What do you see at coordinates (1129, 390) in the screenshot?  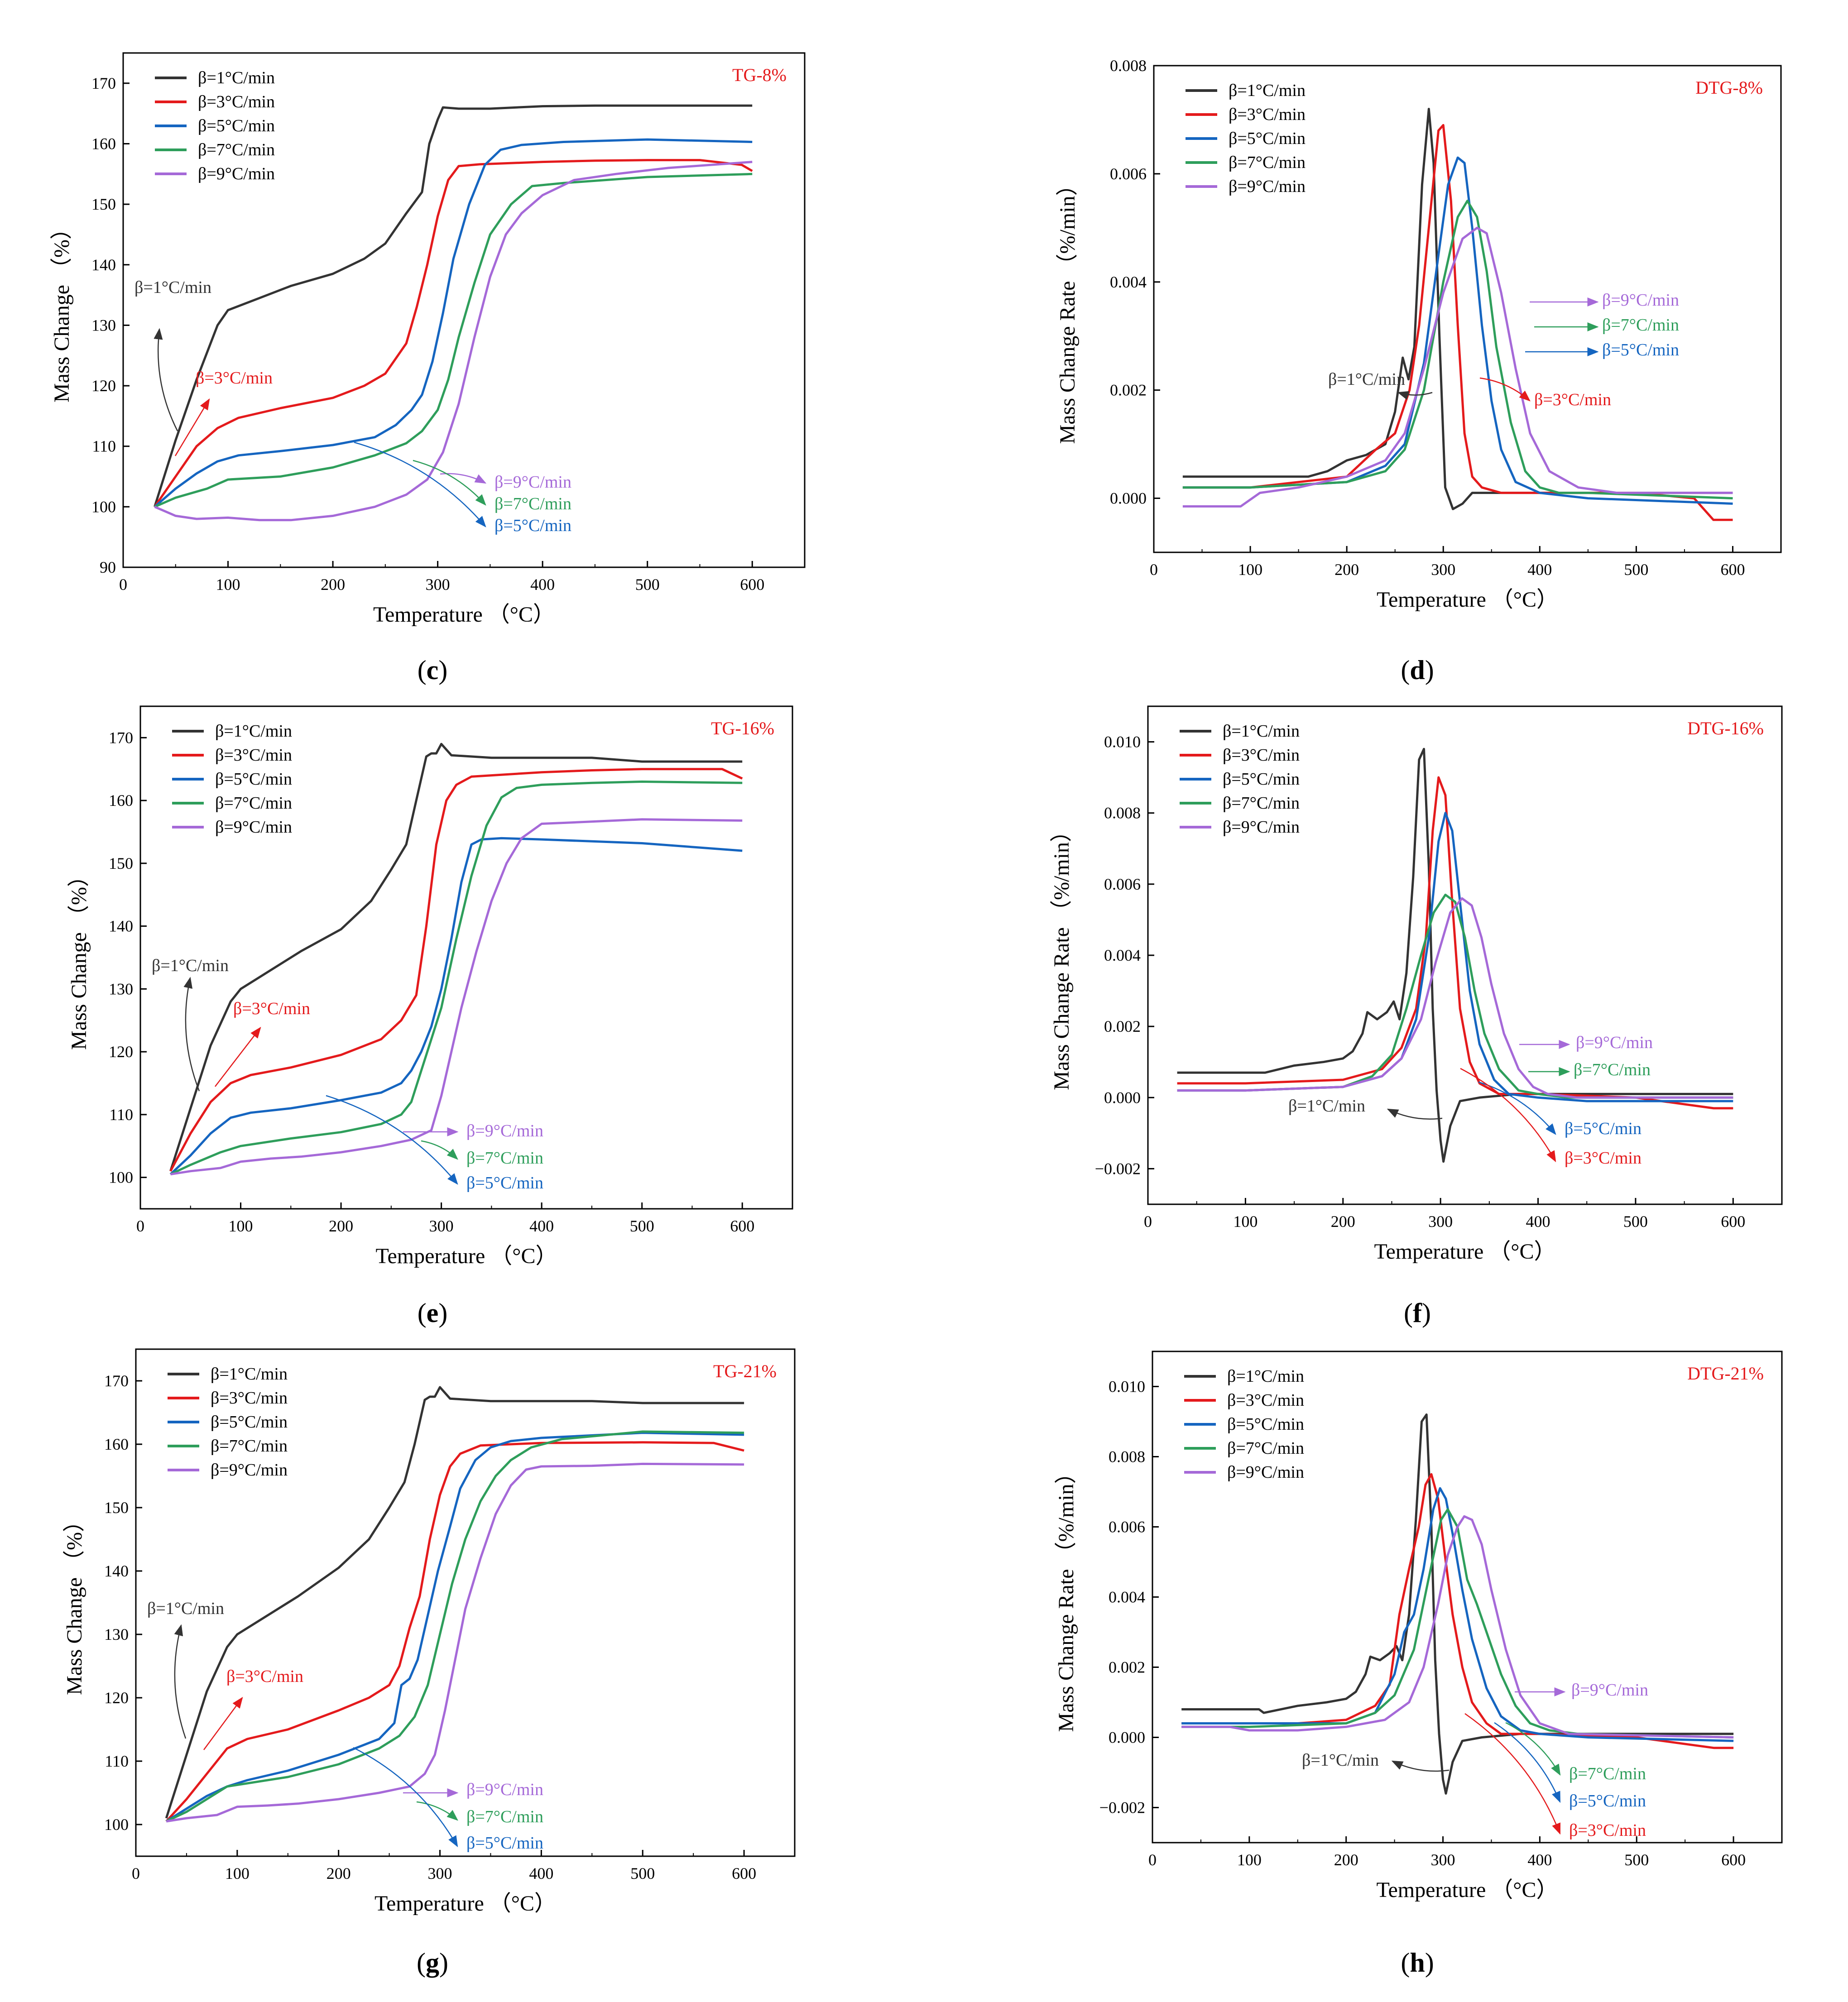 I see `y-tick-label: 0.002` at bounding box center [1129, 390].